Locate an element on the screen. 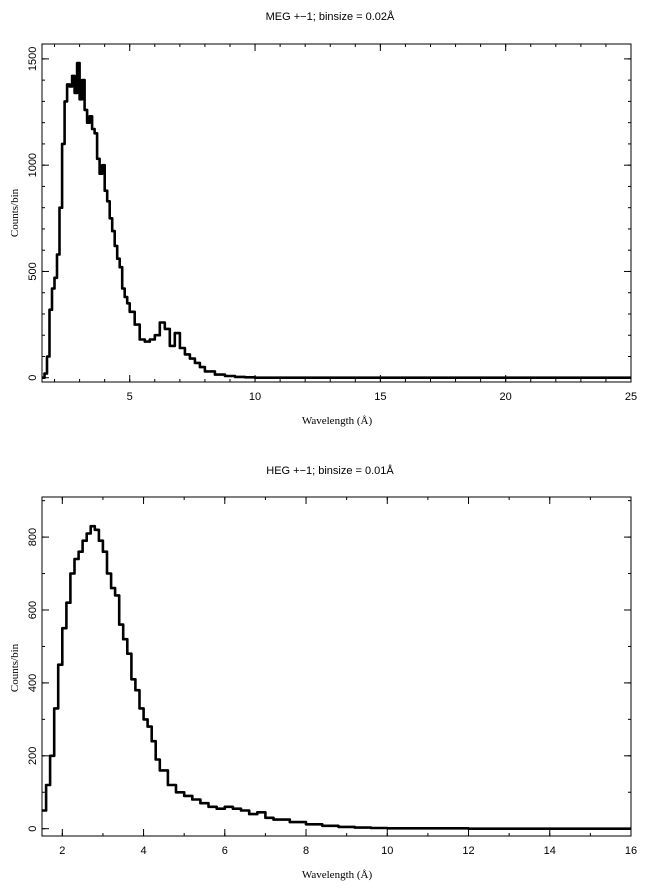 The width and height of the screenshot is (649, 891). meg-x-axis-label: Wavelength (Å) is located at coordinates (337, 421).